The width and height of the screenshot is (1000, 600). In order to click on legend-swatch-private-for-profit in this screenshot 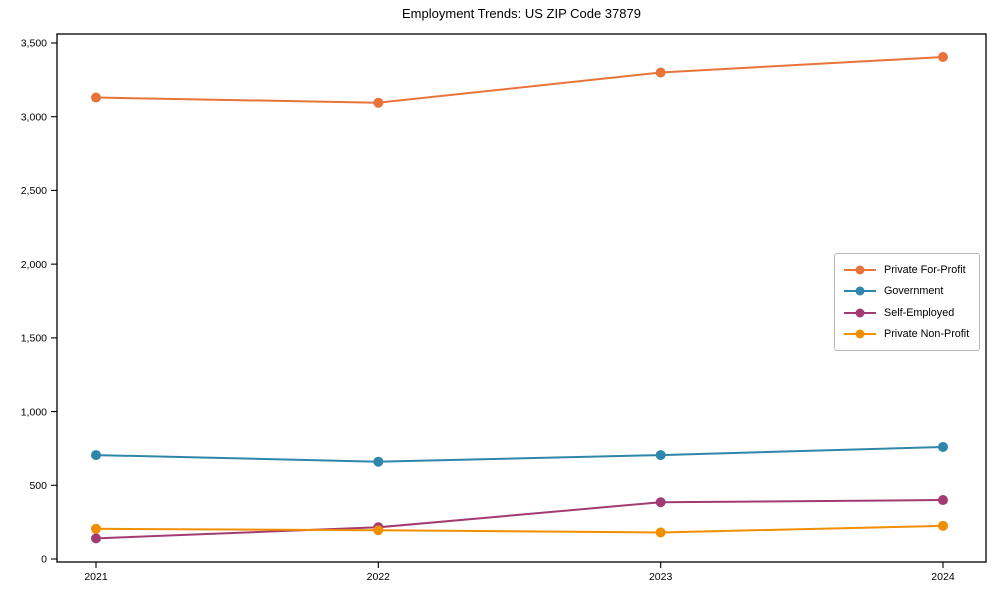, I will do `click(860, 270)`.